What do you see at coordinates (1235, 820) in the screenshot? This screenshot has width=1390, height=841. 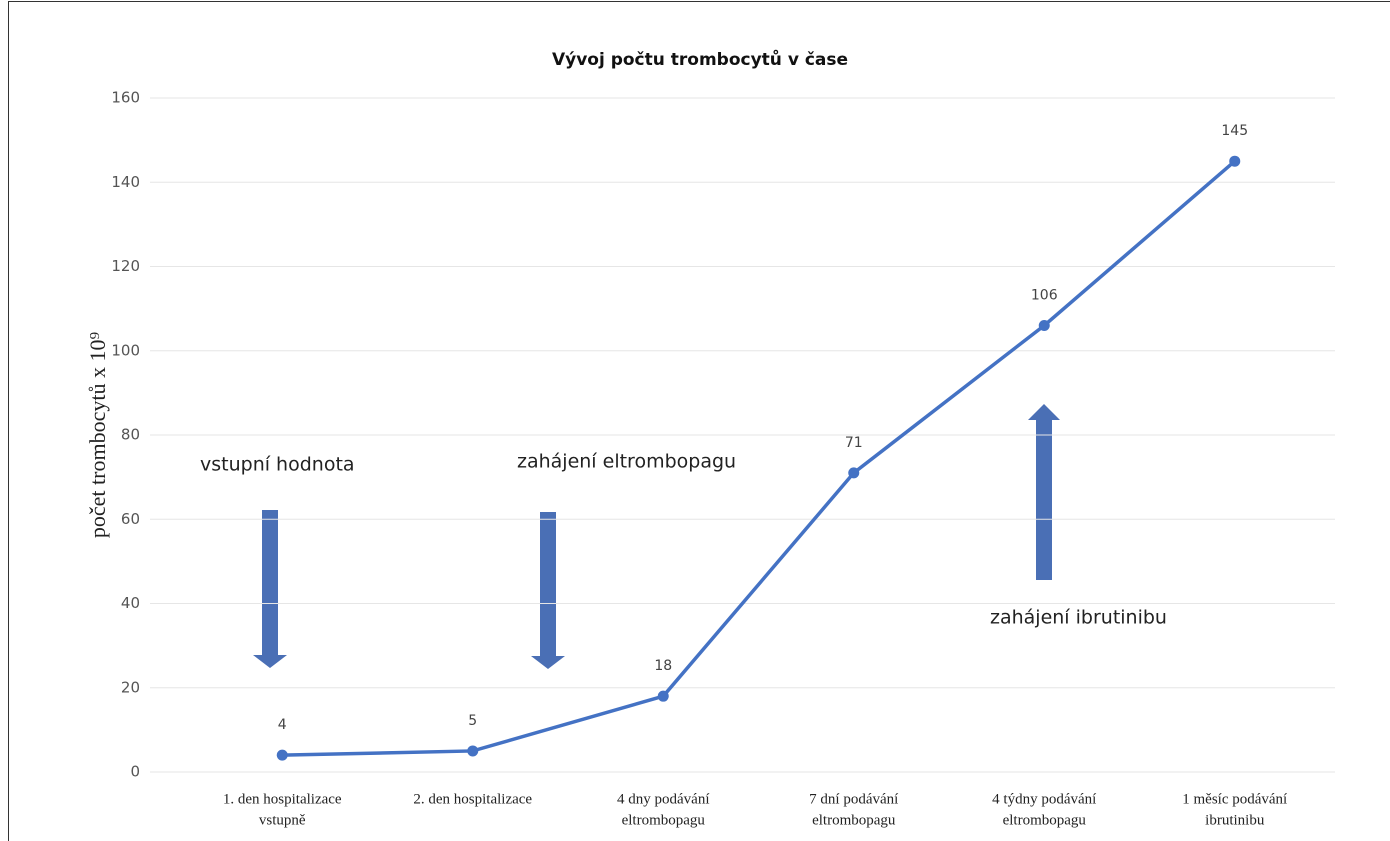 I see `x-tick-label: ibrutinibu` at bounding box center [1235, 820].